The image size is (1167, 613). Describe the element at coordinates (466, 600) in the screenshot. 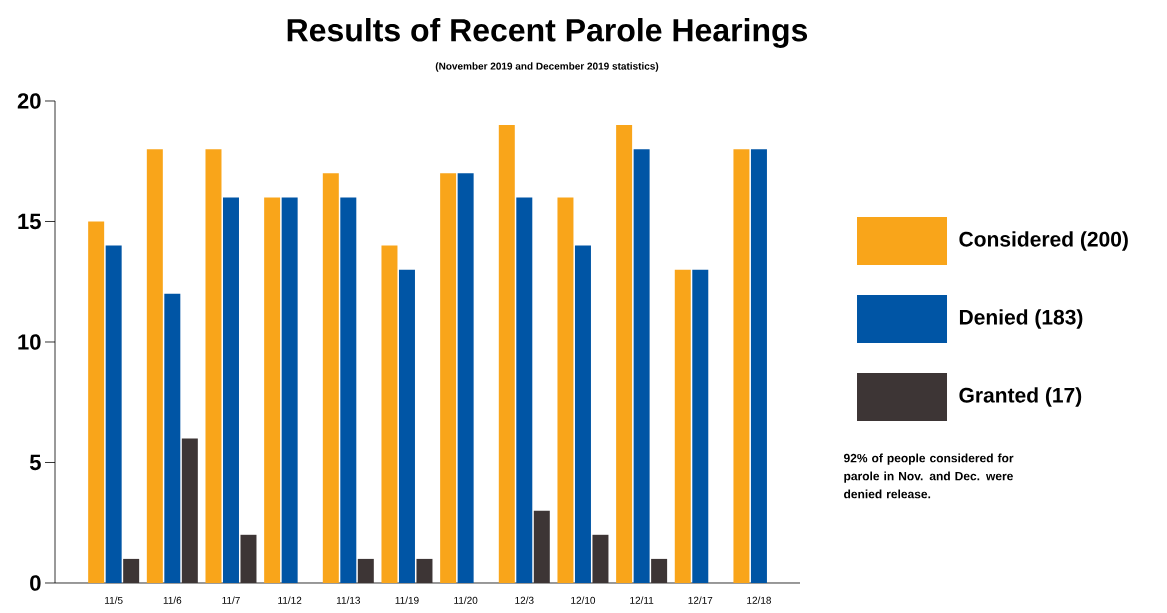

I see `x-tick-label: 11/20` at that location.